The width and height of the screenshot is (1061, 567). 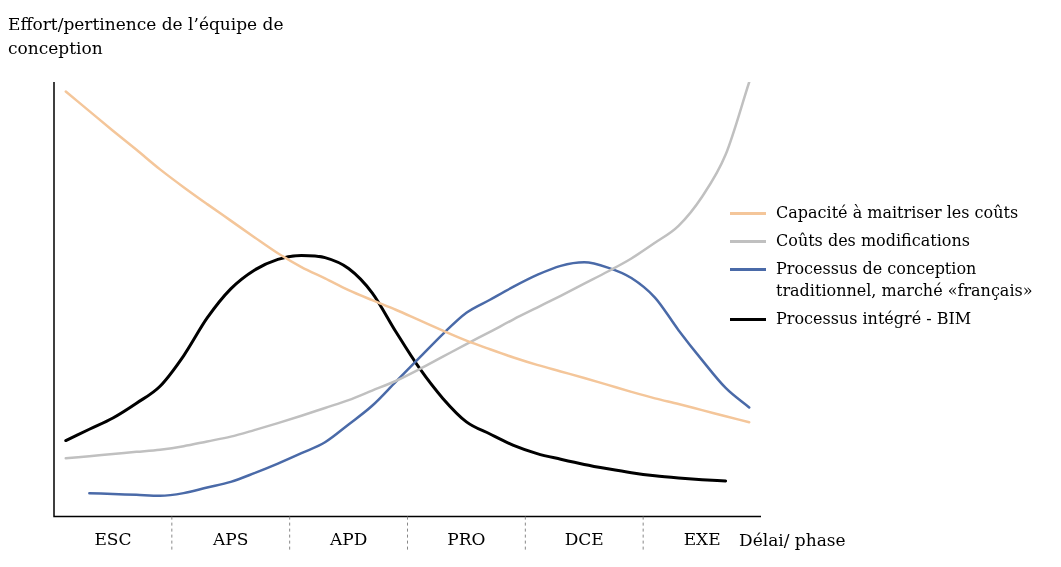 I want to click on x-tick-label: APS, so click(x=230, y=539).